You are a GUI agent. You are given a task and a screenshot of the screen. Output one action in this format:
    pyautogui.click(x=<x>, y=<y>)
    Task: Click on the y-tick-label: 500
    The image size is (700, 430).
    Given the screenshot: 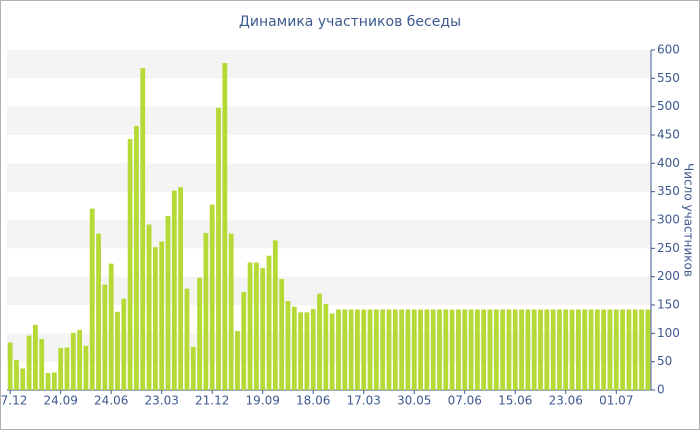 What is the action you would take?
    pyautogui.click(x=668, y=106)
    